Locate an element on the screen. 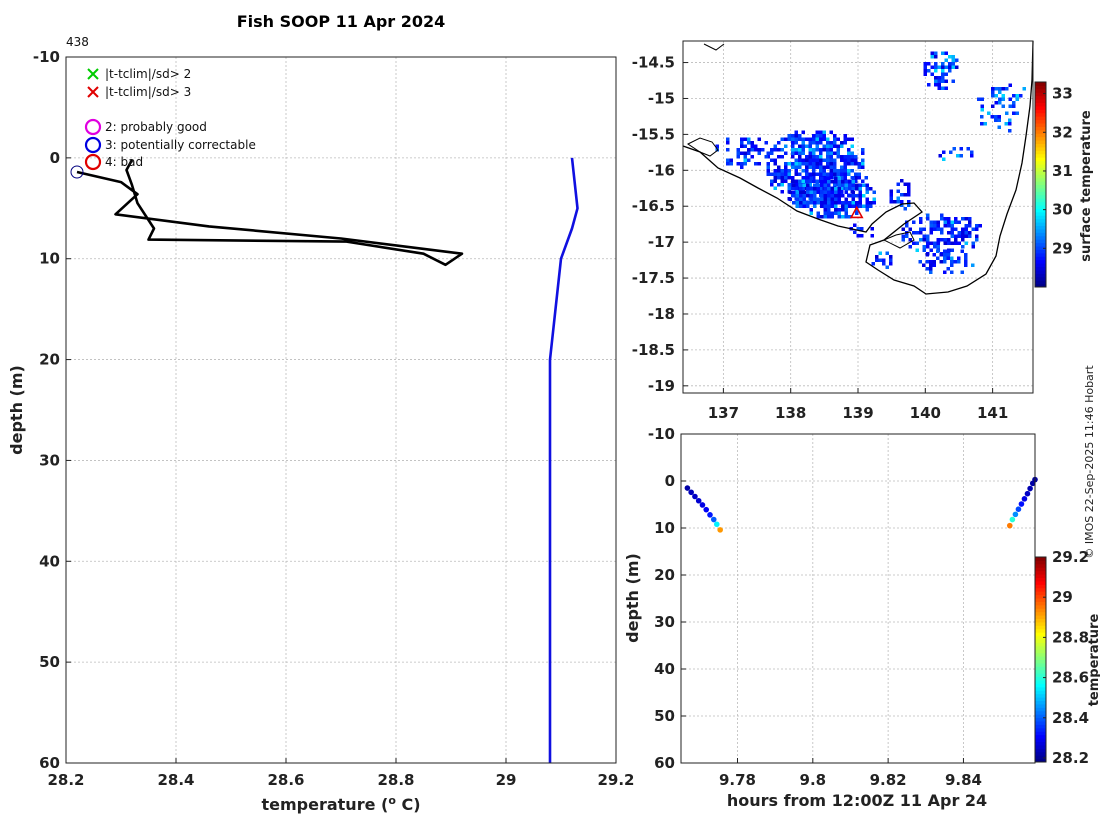  x-tick-label: 28.8 is located at coordinates (395, 780).